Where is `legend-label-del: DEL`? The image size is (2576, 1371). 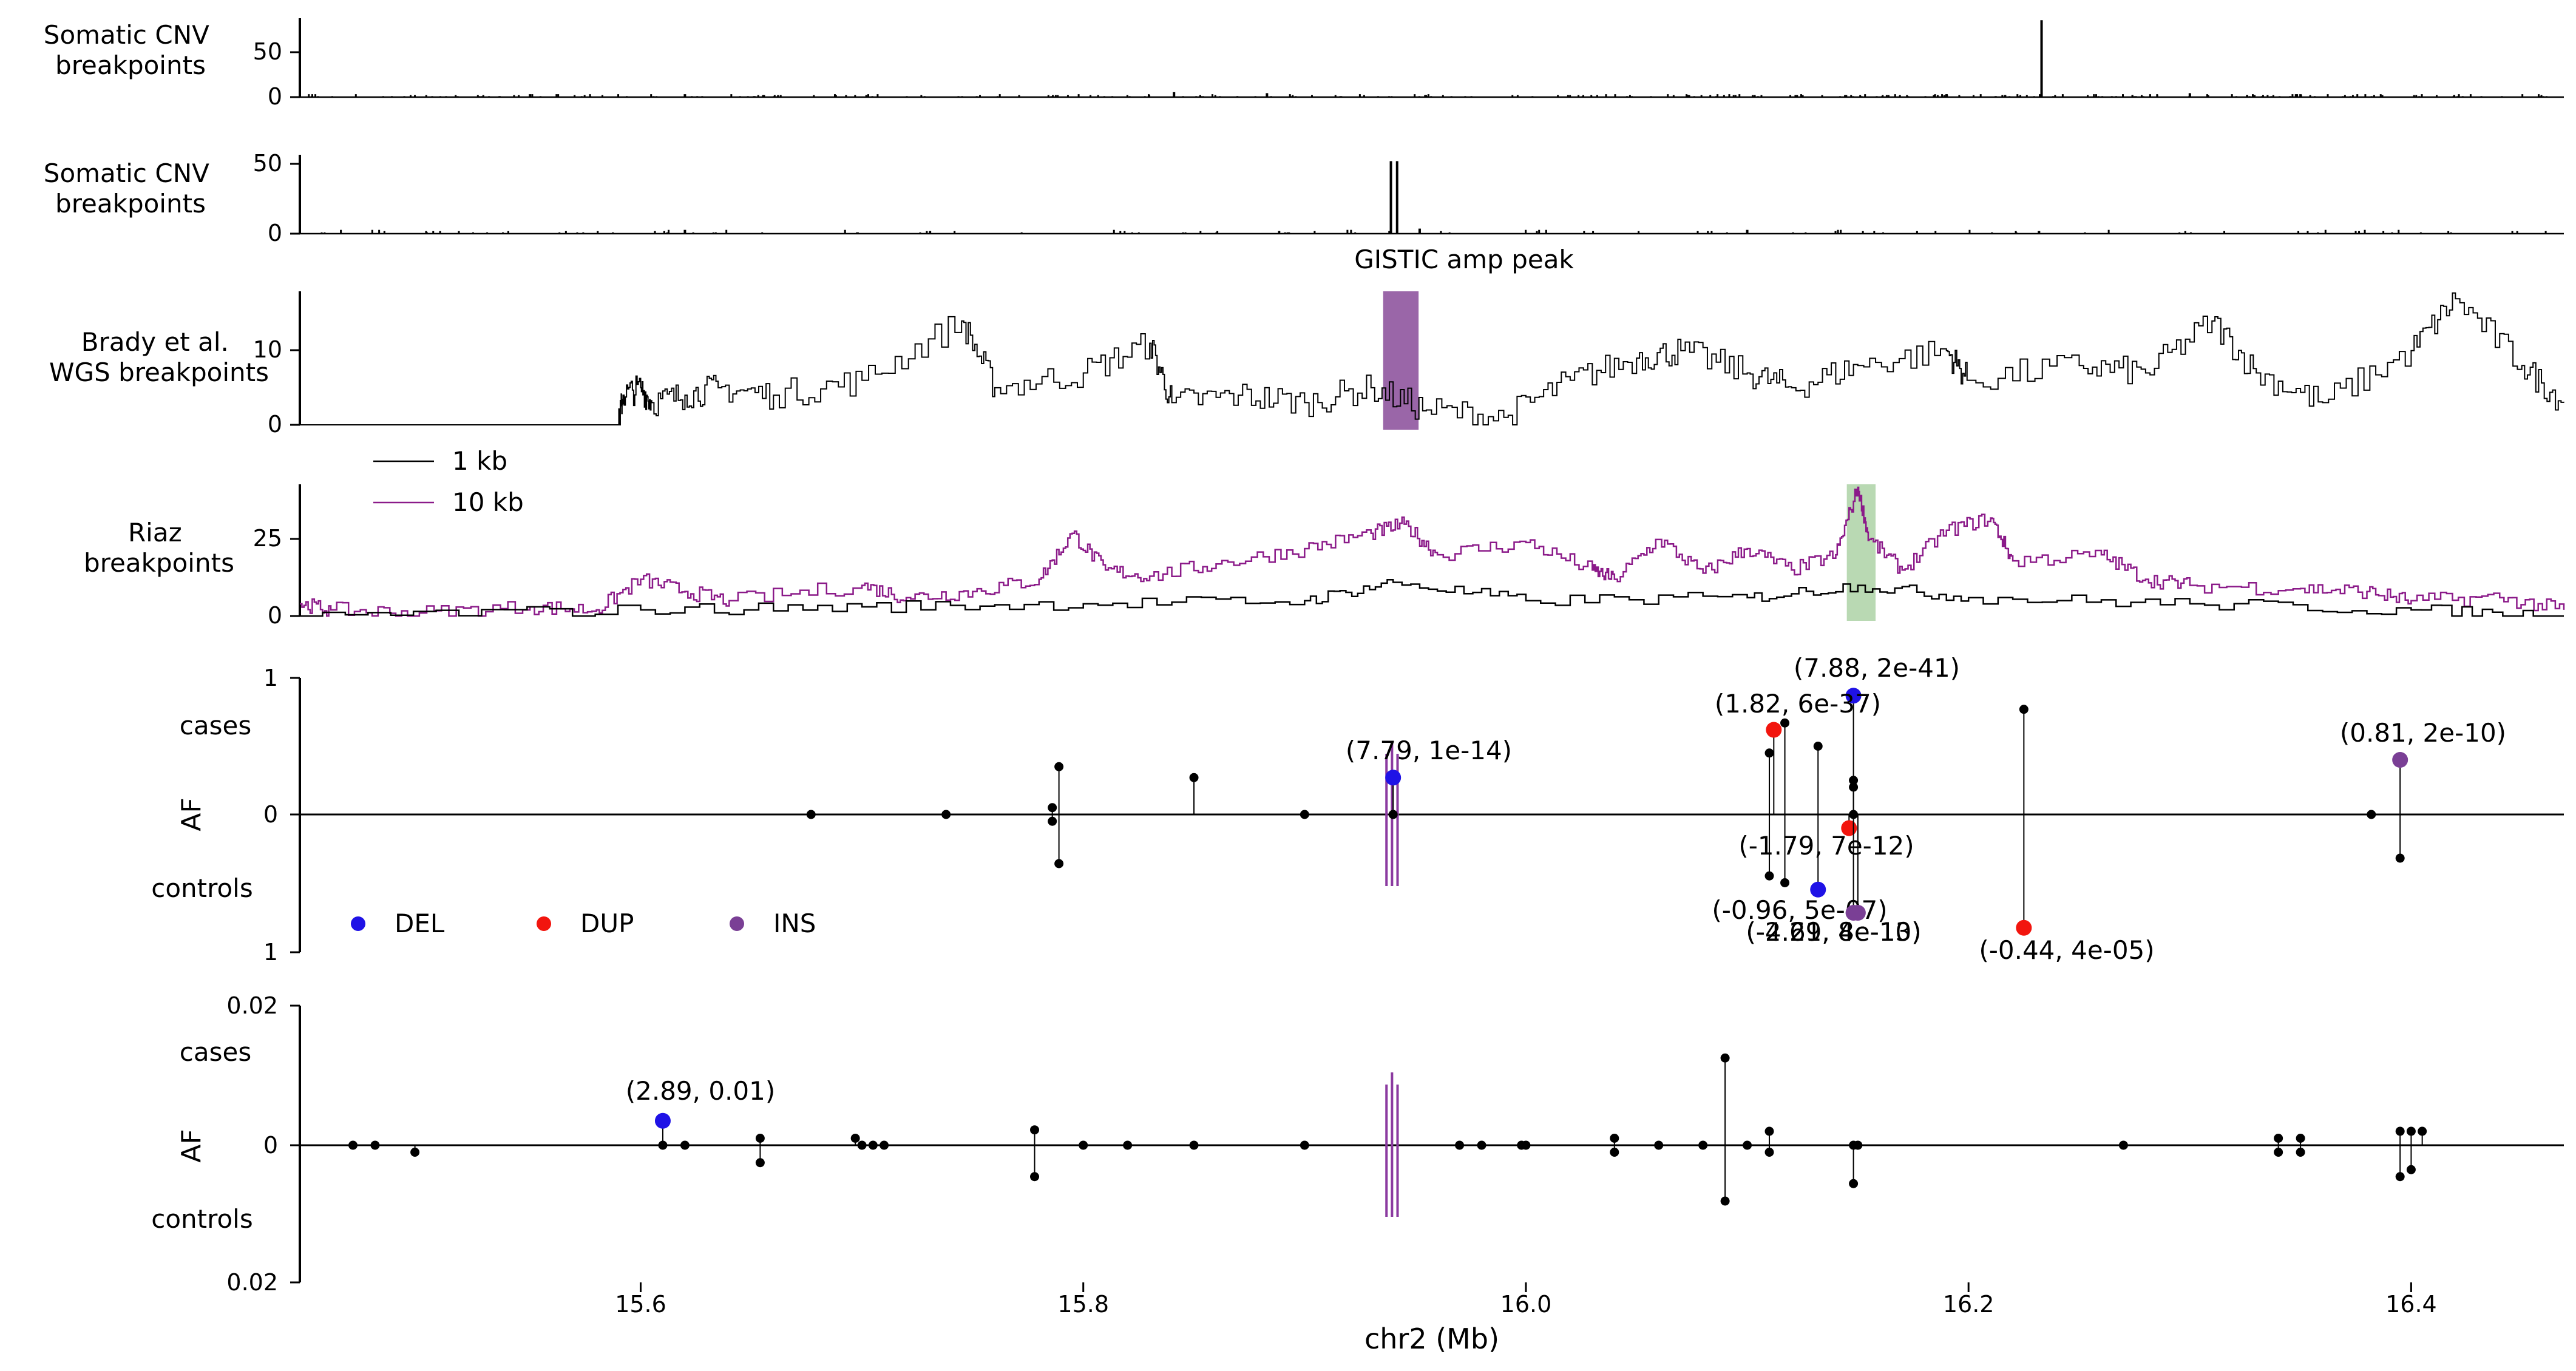
legend-label-del: DEL is located at coordinates (420, 924).